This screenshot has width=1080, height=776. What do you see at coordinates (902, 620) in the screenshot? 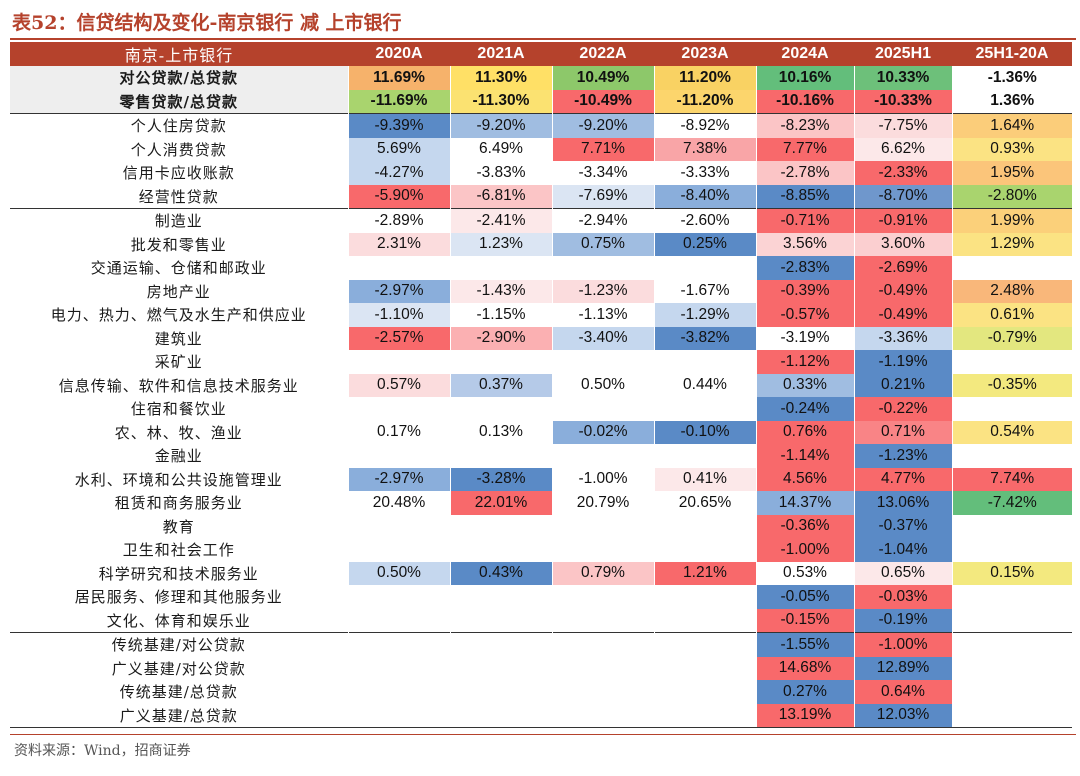
I see `value-cell: -0.19%` at bounding box center [902, 620].